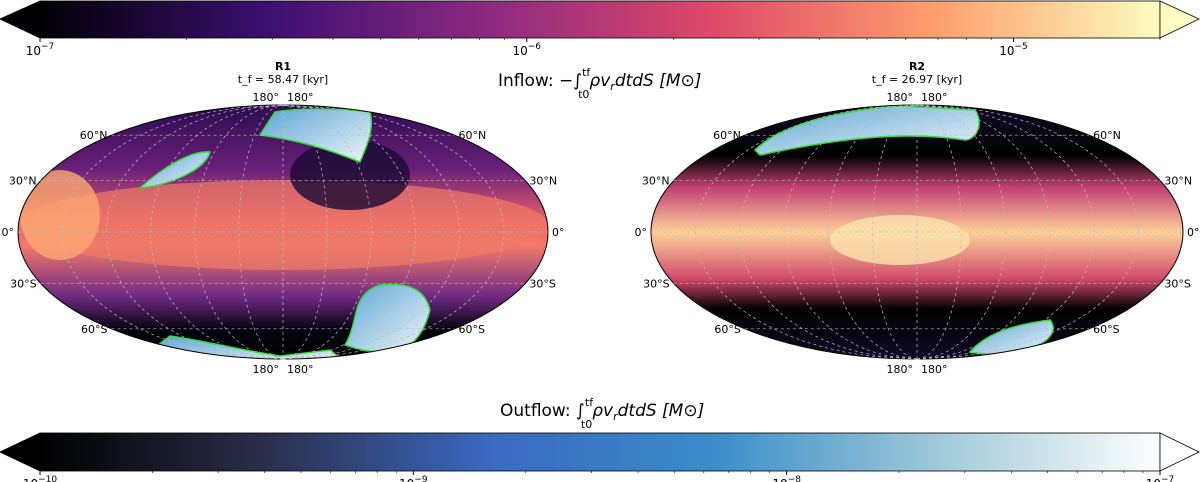  I want to click on map-r2-title: R2, so click(917, 66).